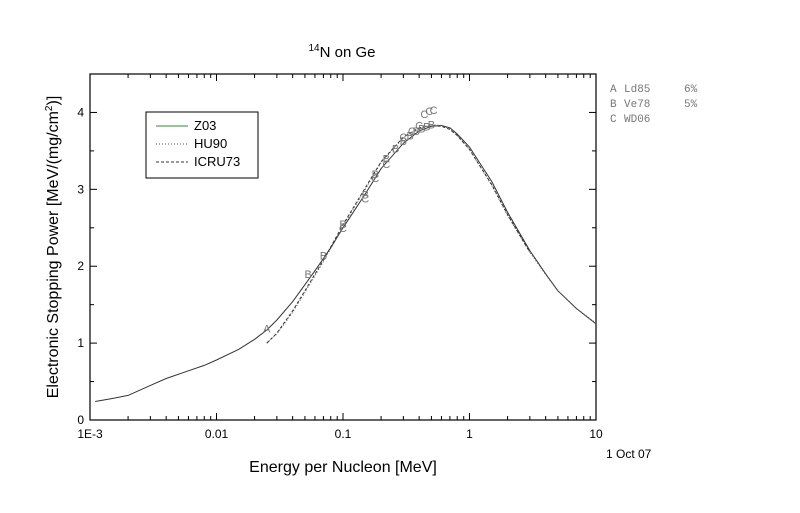  What do you see at coordinates (80, 266) in the screenshot?
I see `y-tick-label: 2` at bounding box center [80, 266].